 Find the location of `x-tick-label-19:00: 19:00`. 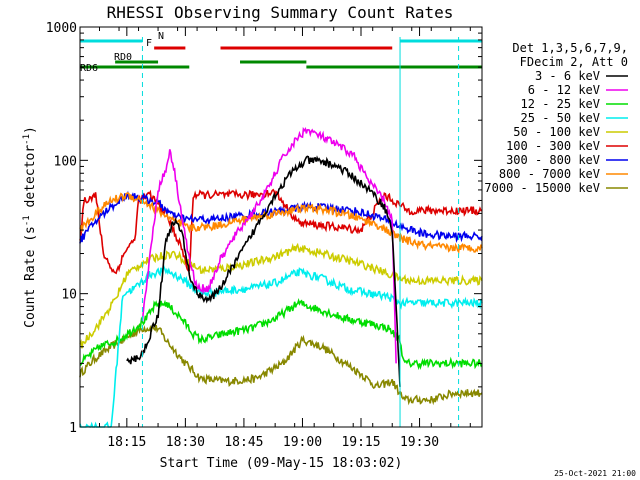

x-tick-label-19:00: 19:00 is located at coordinates (302, 442).